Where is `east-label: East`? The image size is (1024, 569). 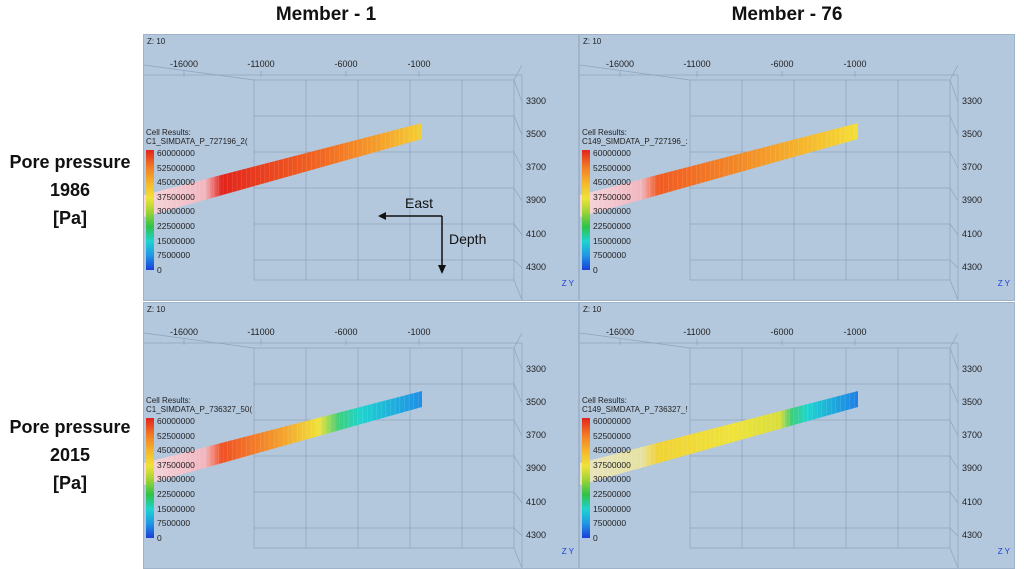
east-label: East is located at coordinates (419, 203).